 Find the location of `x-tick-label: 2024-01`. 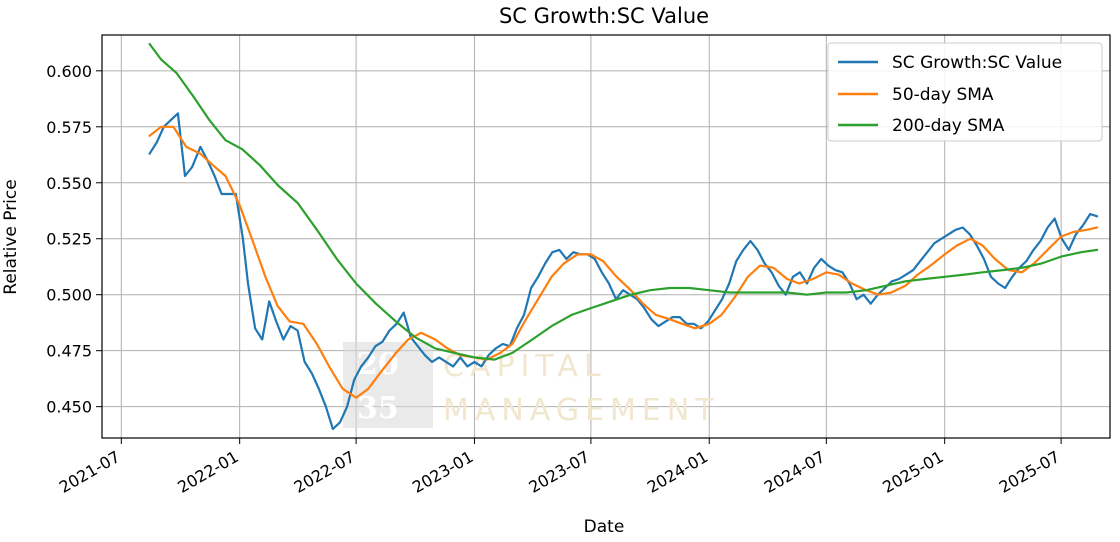

x-tick-label: 2024-01 is located at coordinates (677, 472).